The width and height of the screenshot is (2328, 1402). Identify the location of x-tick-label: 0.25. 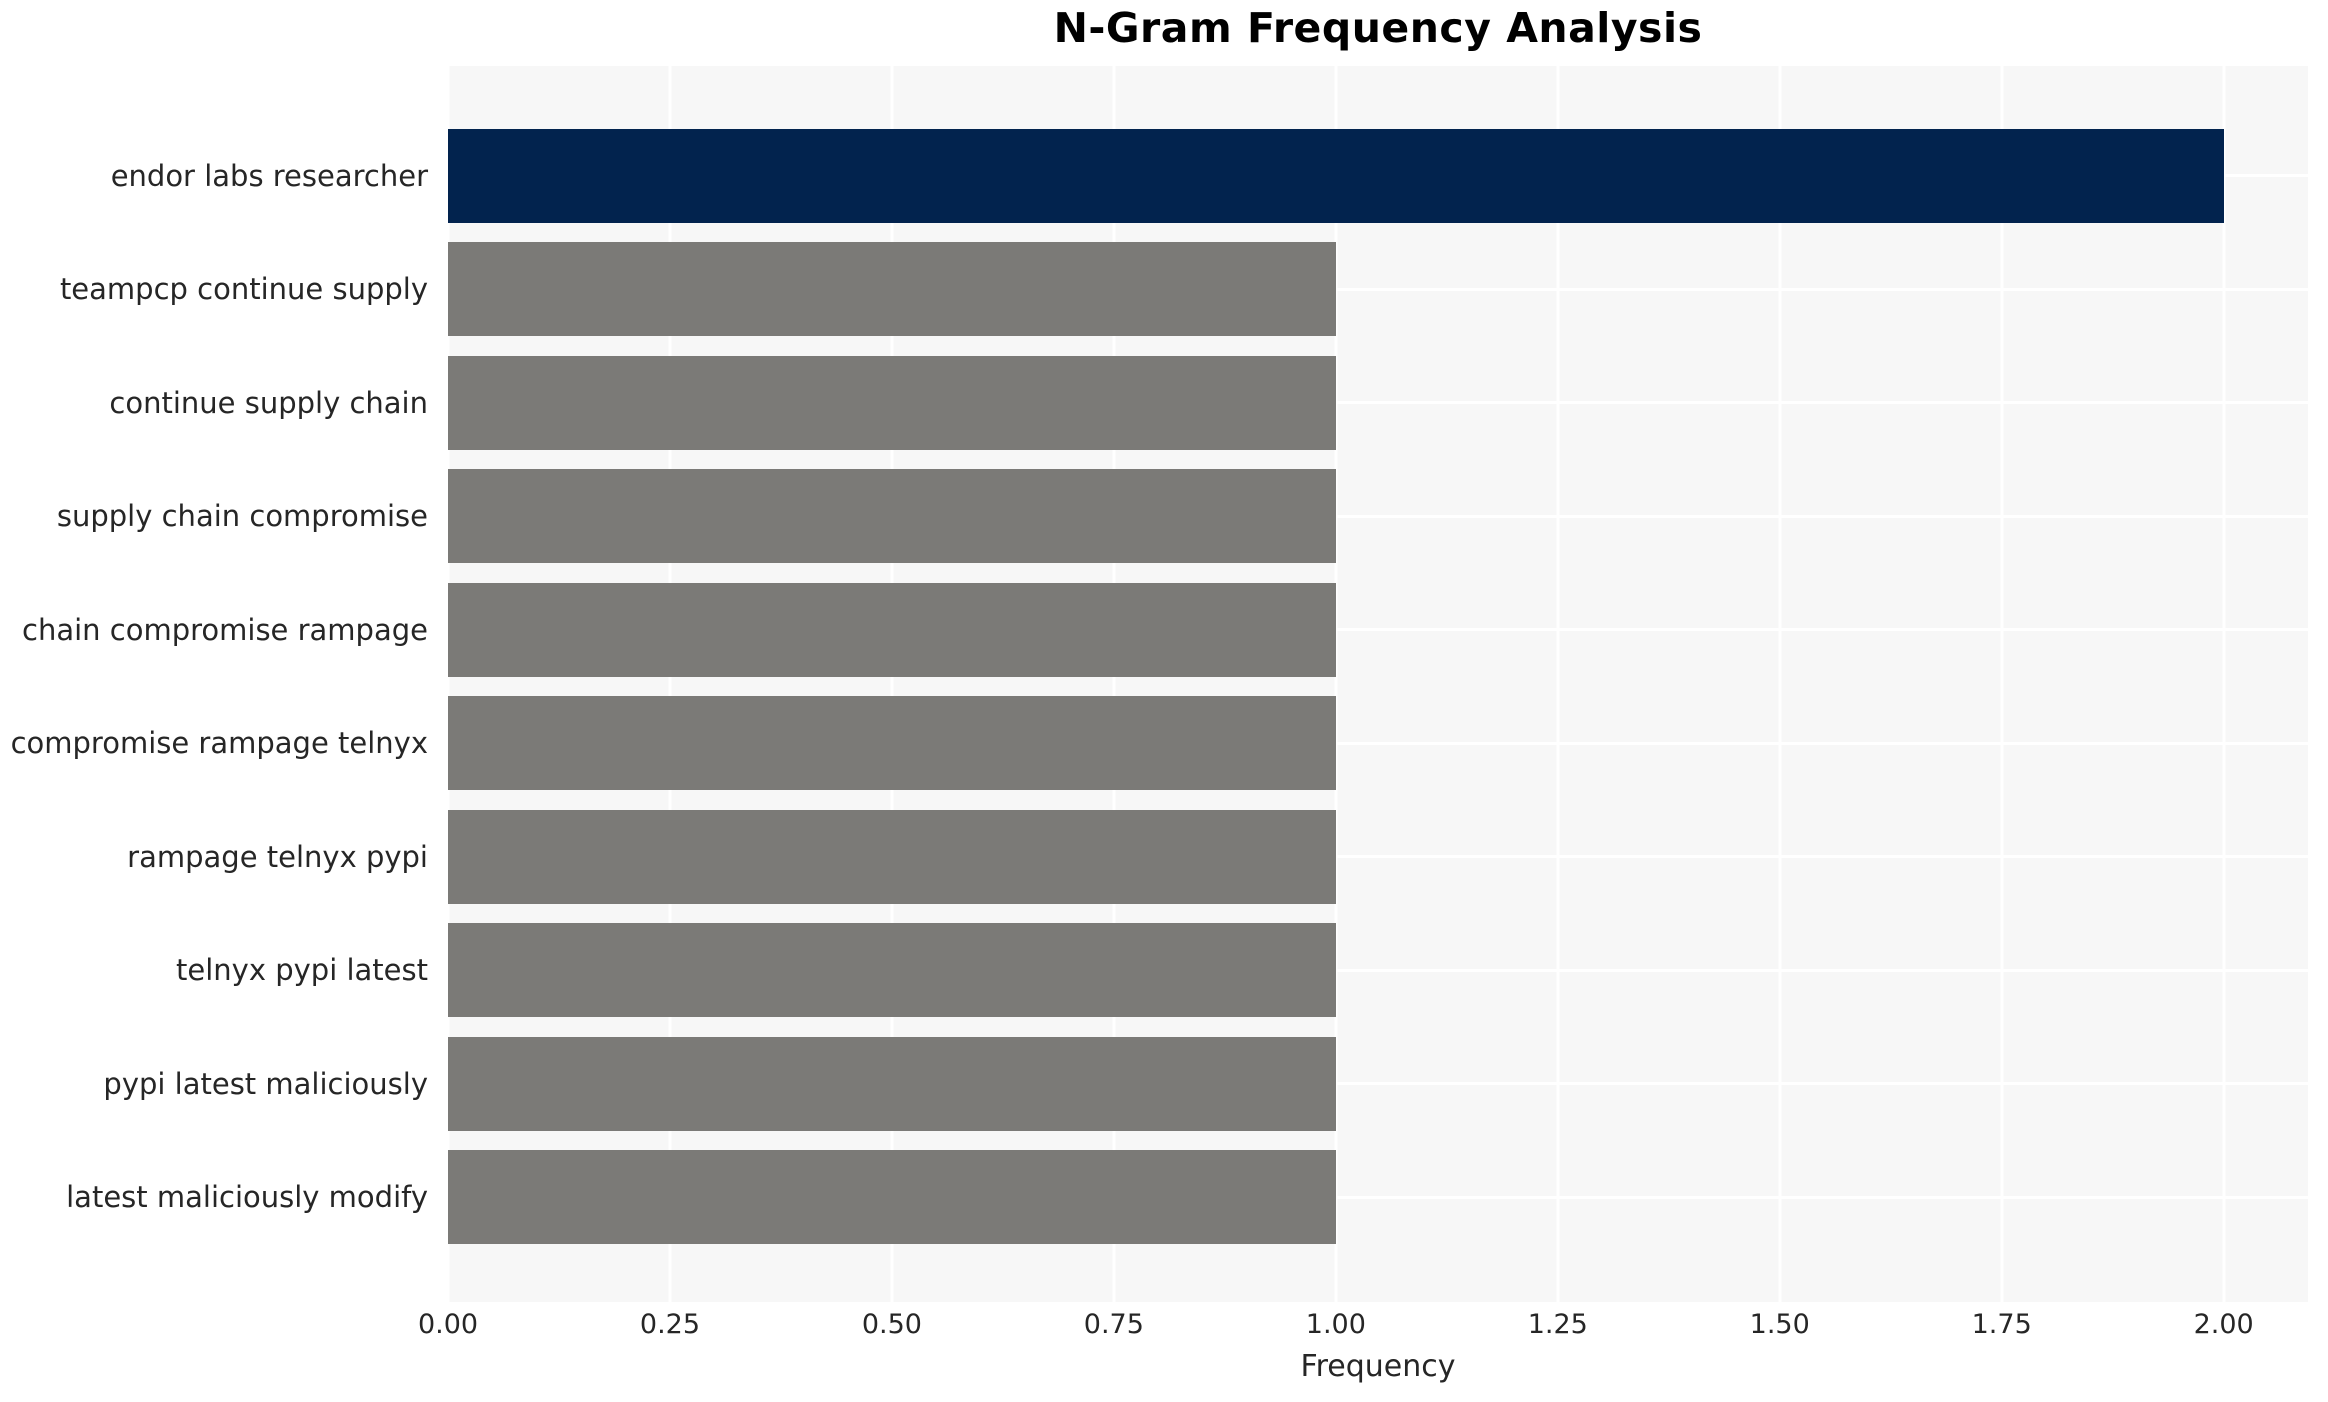
(670, 1324).